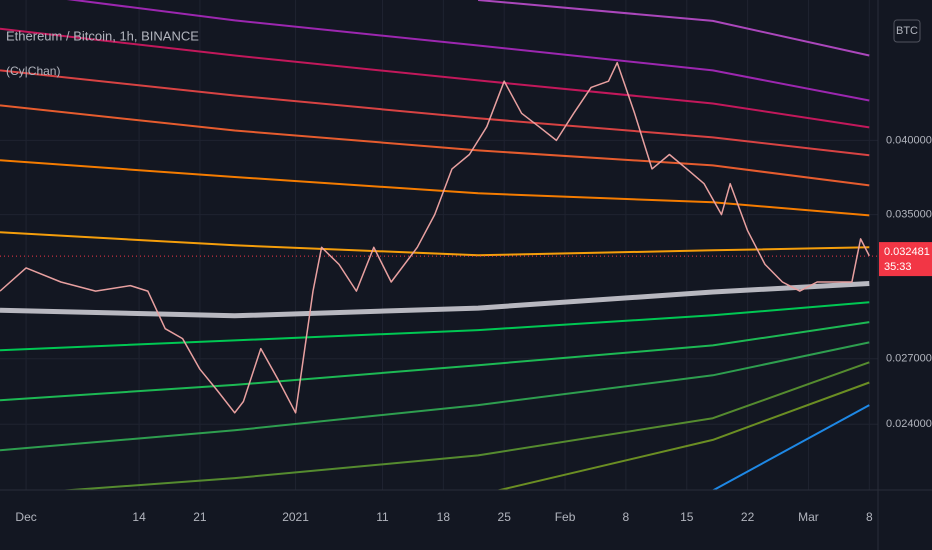 The height and width of the screenshot is (550, 932). What do you see at coordinates (748, 517) in the screenshot?
I see `x-tick-label: 22` at bounding box center [748, 517].